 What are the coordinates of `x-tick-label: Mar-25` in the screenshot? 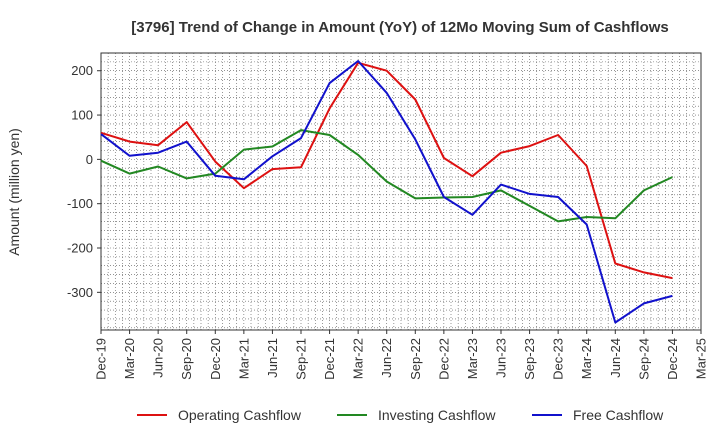 It's located at (701, 358).